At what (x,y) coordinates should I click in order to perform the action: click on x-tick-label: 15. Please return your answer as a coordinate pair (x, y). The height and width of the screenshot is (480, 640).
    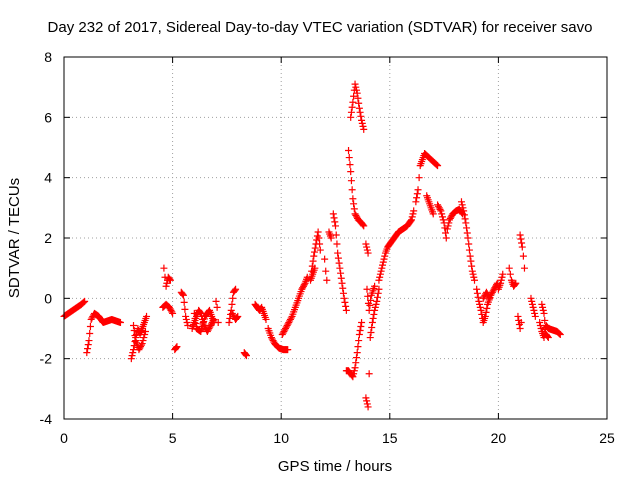
    Looking at the image, I should click on (390, 438).